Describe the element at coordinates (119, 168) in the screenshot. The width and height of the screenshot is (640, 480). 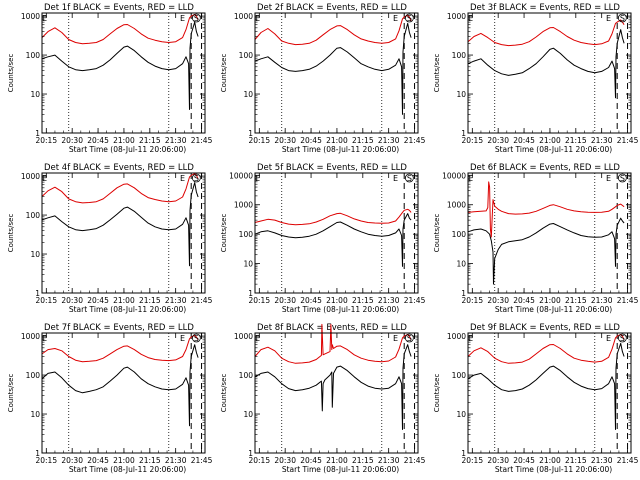
I see `chart-title: Det 4f BLACK = Events, RED = LLD` at that location.